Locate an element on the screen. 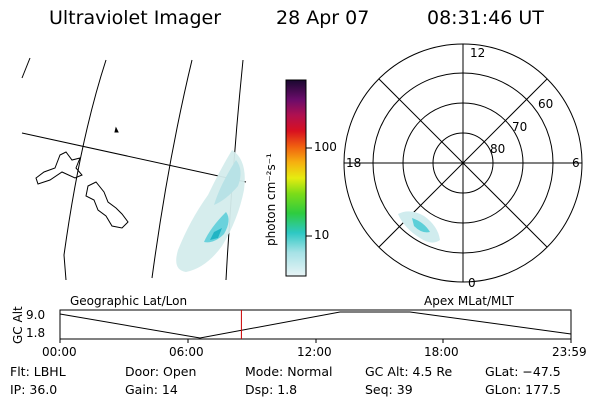  lat-label-60: 60 is located at coordinates (546, 104).